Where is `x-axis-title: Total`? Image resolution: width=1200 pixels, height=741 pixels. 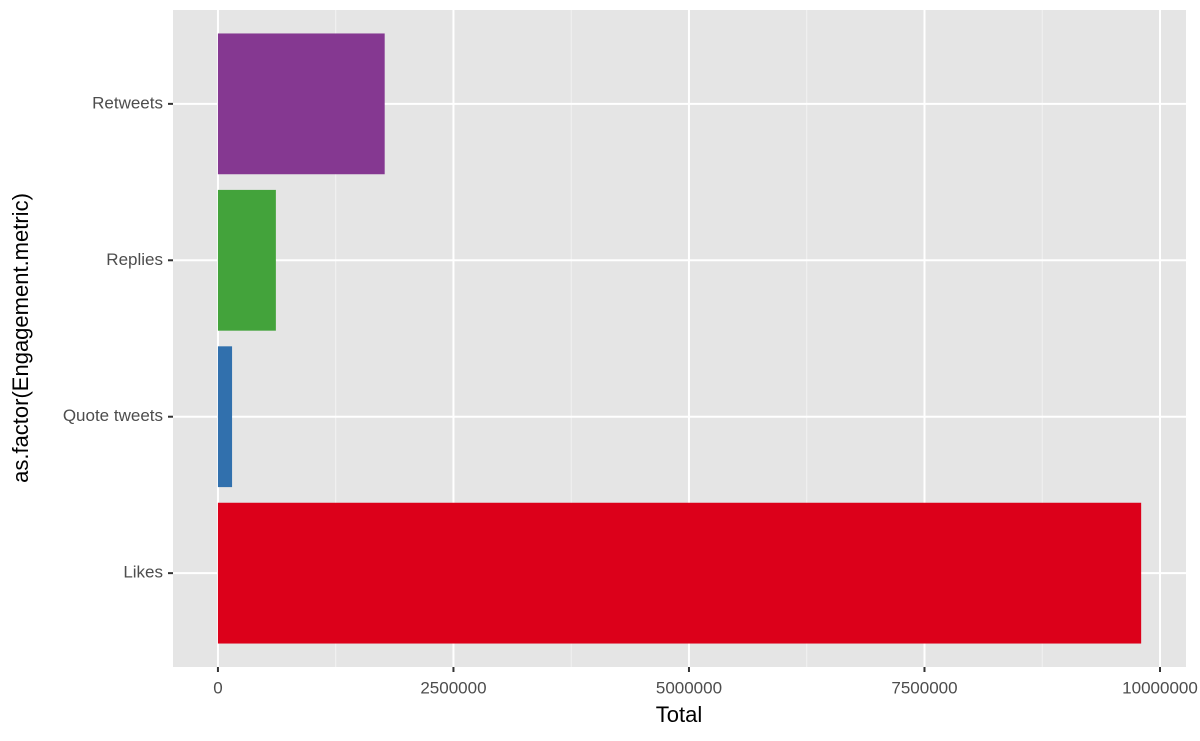
x-axis-title: Total is located at coordinates (679, 714).